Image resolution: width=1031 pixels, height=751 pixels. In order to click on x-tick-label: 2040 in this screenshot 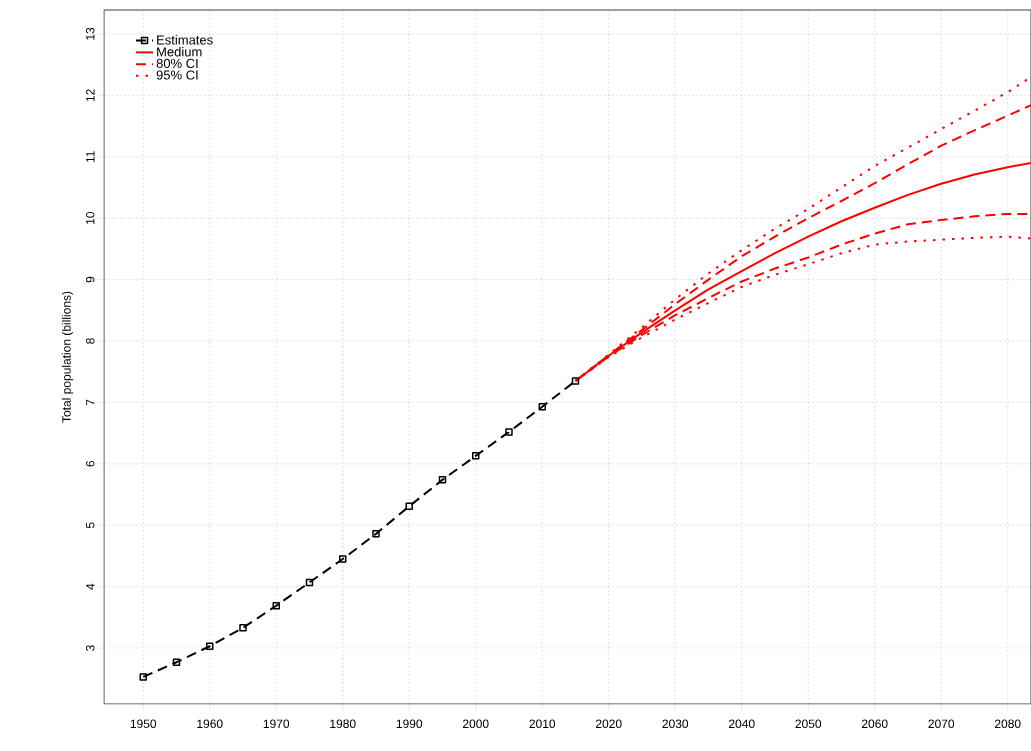, I will do `click(741, 724)`.